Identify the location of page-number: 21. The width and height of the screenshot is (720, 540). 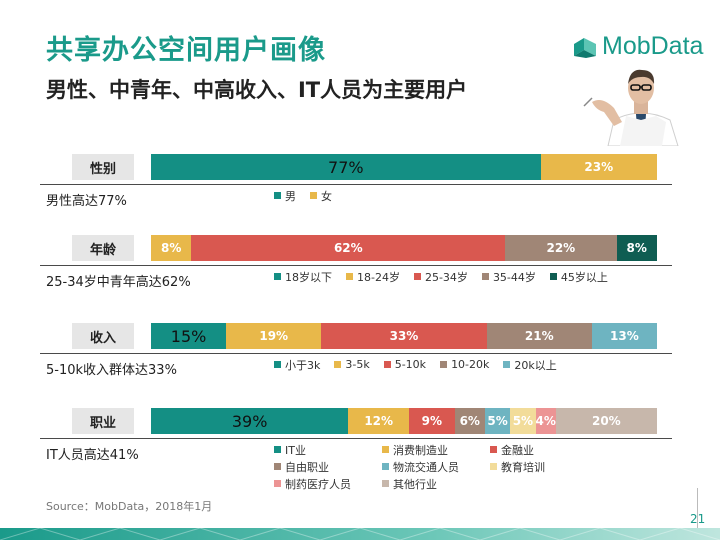
(698, 519).